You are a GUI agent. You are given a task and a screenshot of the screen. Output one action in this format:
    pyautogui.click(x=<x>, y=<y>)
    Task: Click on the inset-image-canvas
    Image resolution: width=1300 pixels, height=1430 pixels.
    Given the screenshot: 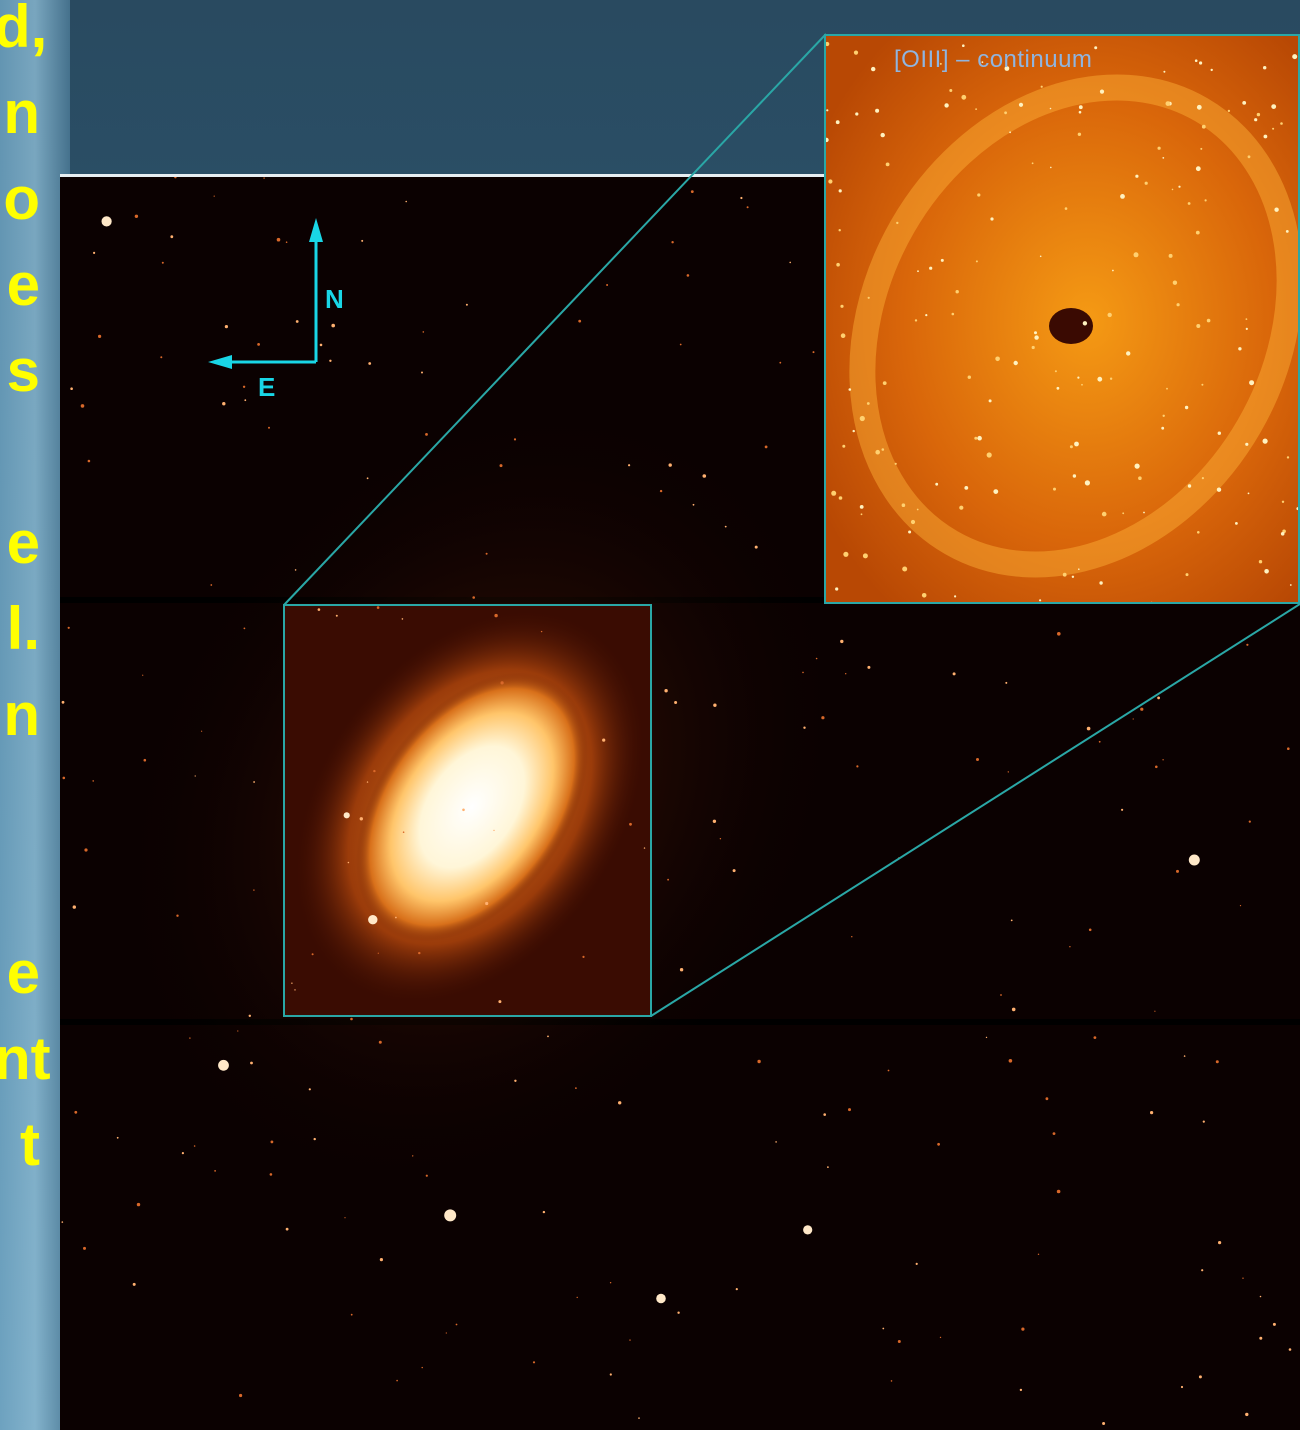 What is the action you would take?
    pyautogui.click(x=1062, y=319)
    